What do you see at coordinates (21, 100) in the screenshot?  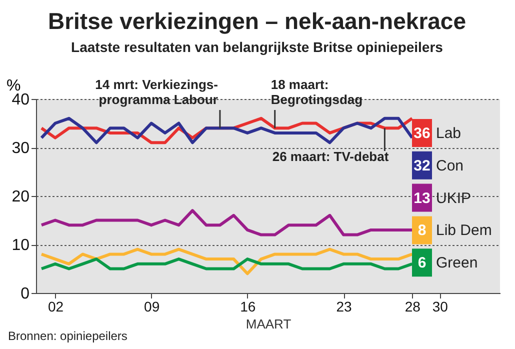 I see `y-tick-label: 40` at bounding box center [21, 100].